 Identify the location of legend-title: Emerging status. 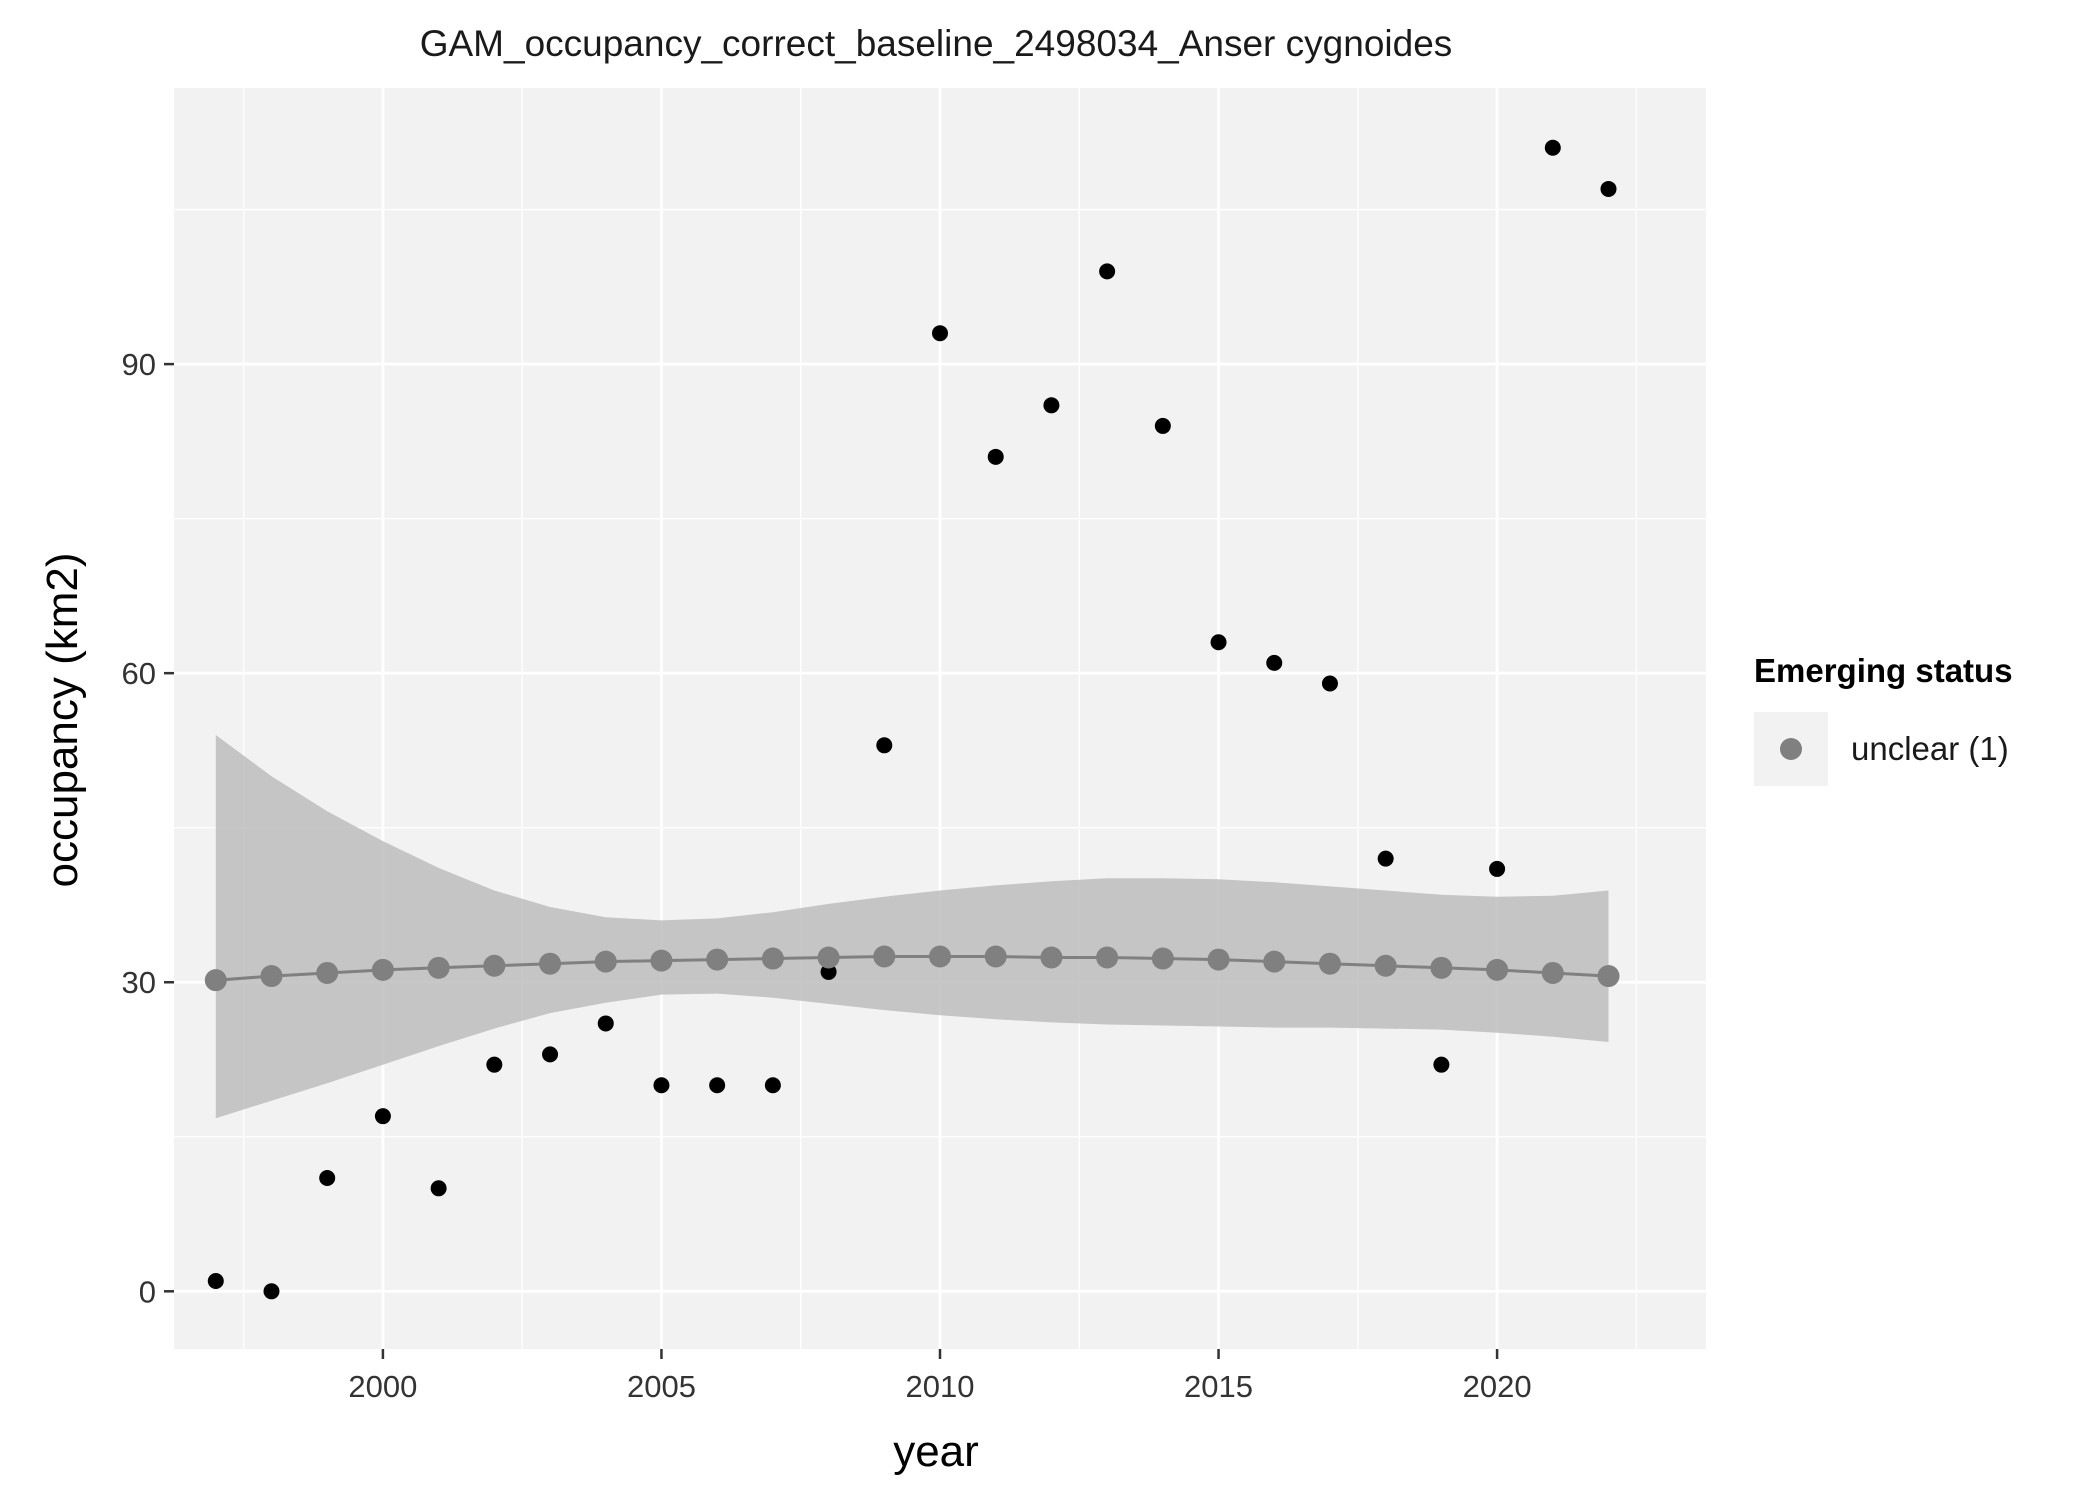
(1883, 670).